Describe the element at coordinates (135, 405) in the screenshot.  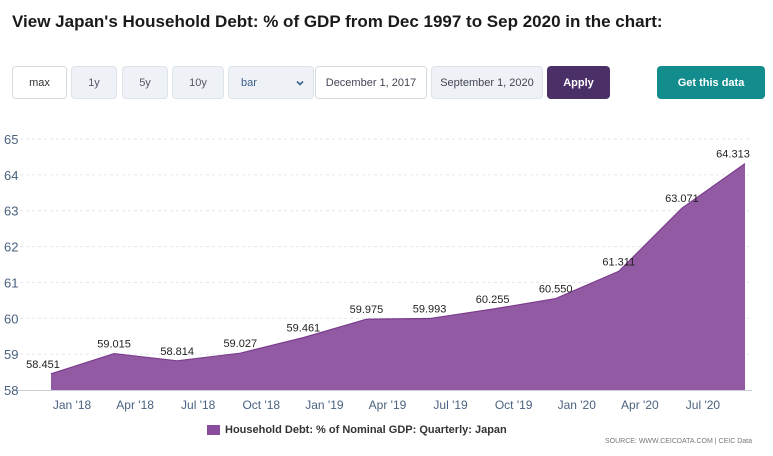
I see `x-tick-label: Apr '18` at that location.